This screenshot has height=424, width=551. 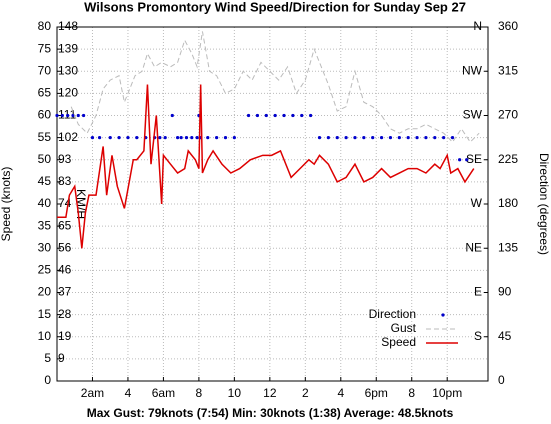 I want to click on compass-label: SW, so click(x=473, y=115).